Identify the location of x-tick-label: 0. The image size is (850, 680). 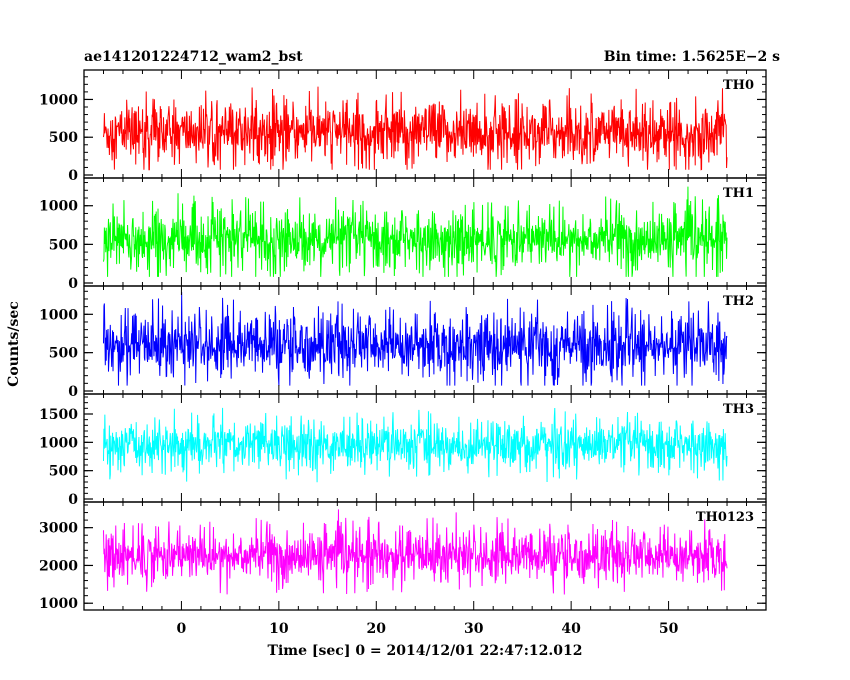
(182, 629).